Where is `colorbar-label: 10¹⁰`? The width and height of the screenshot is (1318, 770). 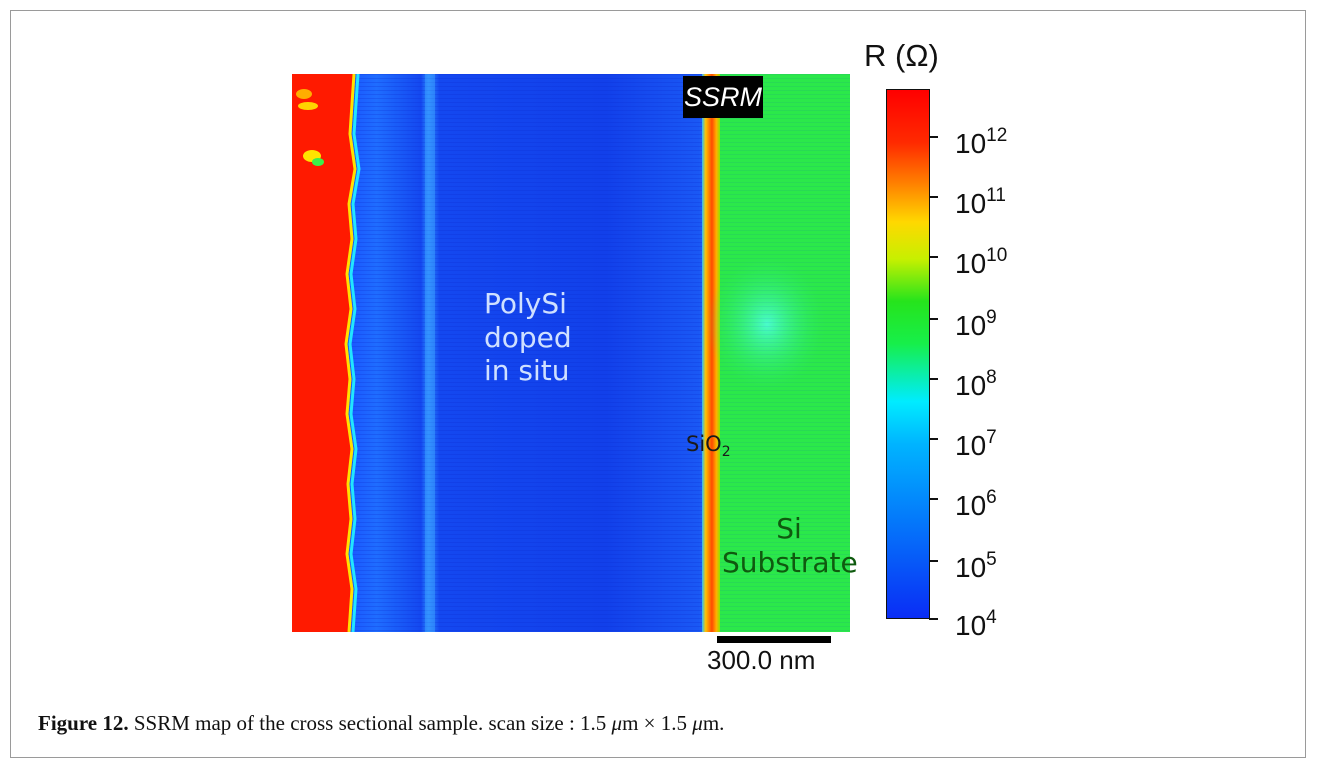
colorbar-label: 10¹⁰ is located at coordinates (981, 262).